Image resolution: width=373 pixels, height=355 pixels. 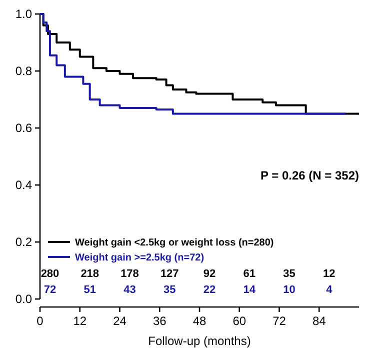 What do you see at coordinates (23, 185) in the screenshot?
I see `y-tick-label: 0.4` at bounding box center [23, 185].